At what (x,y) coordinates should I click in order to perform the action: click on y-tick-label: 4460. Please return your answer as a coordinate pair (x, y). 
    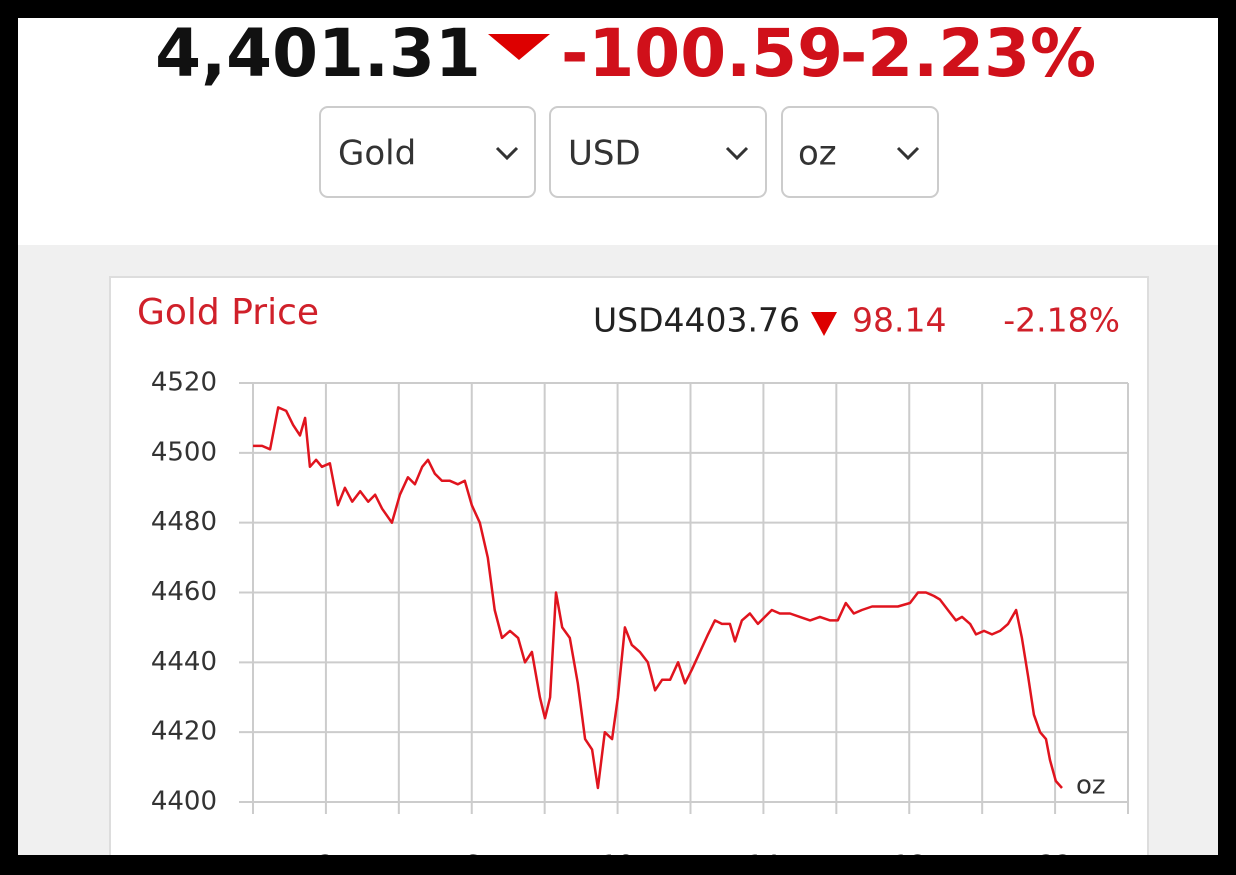
    Looking at the image, I should click on (184, 592).